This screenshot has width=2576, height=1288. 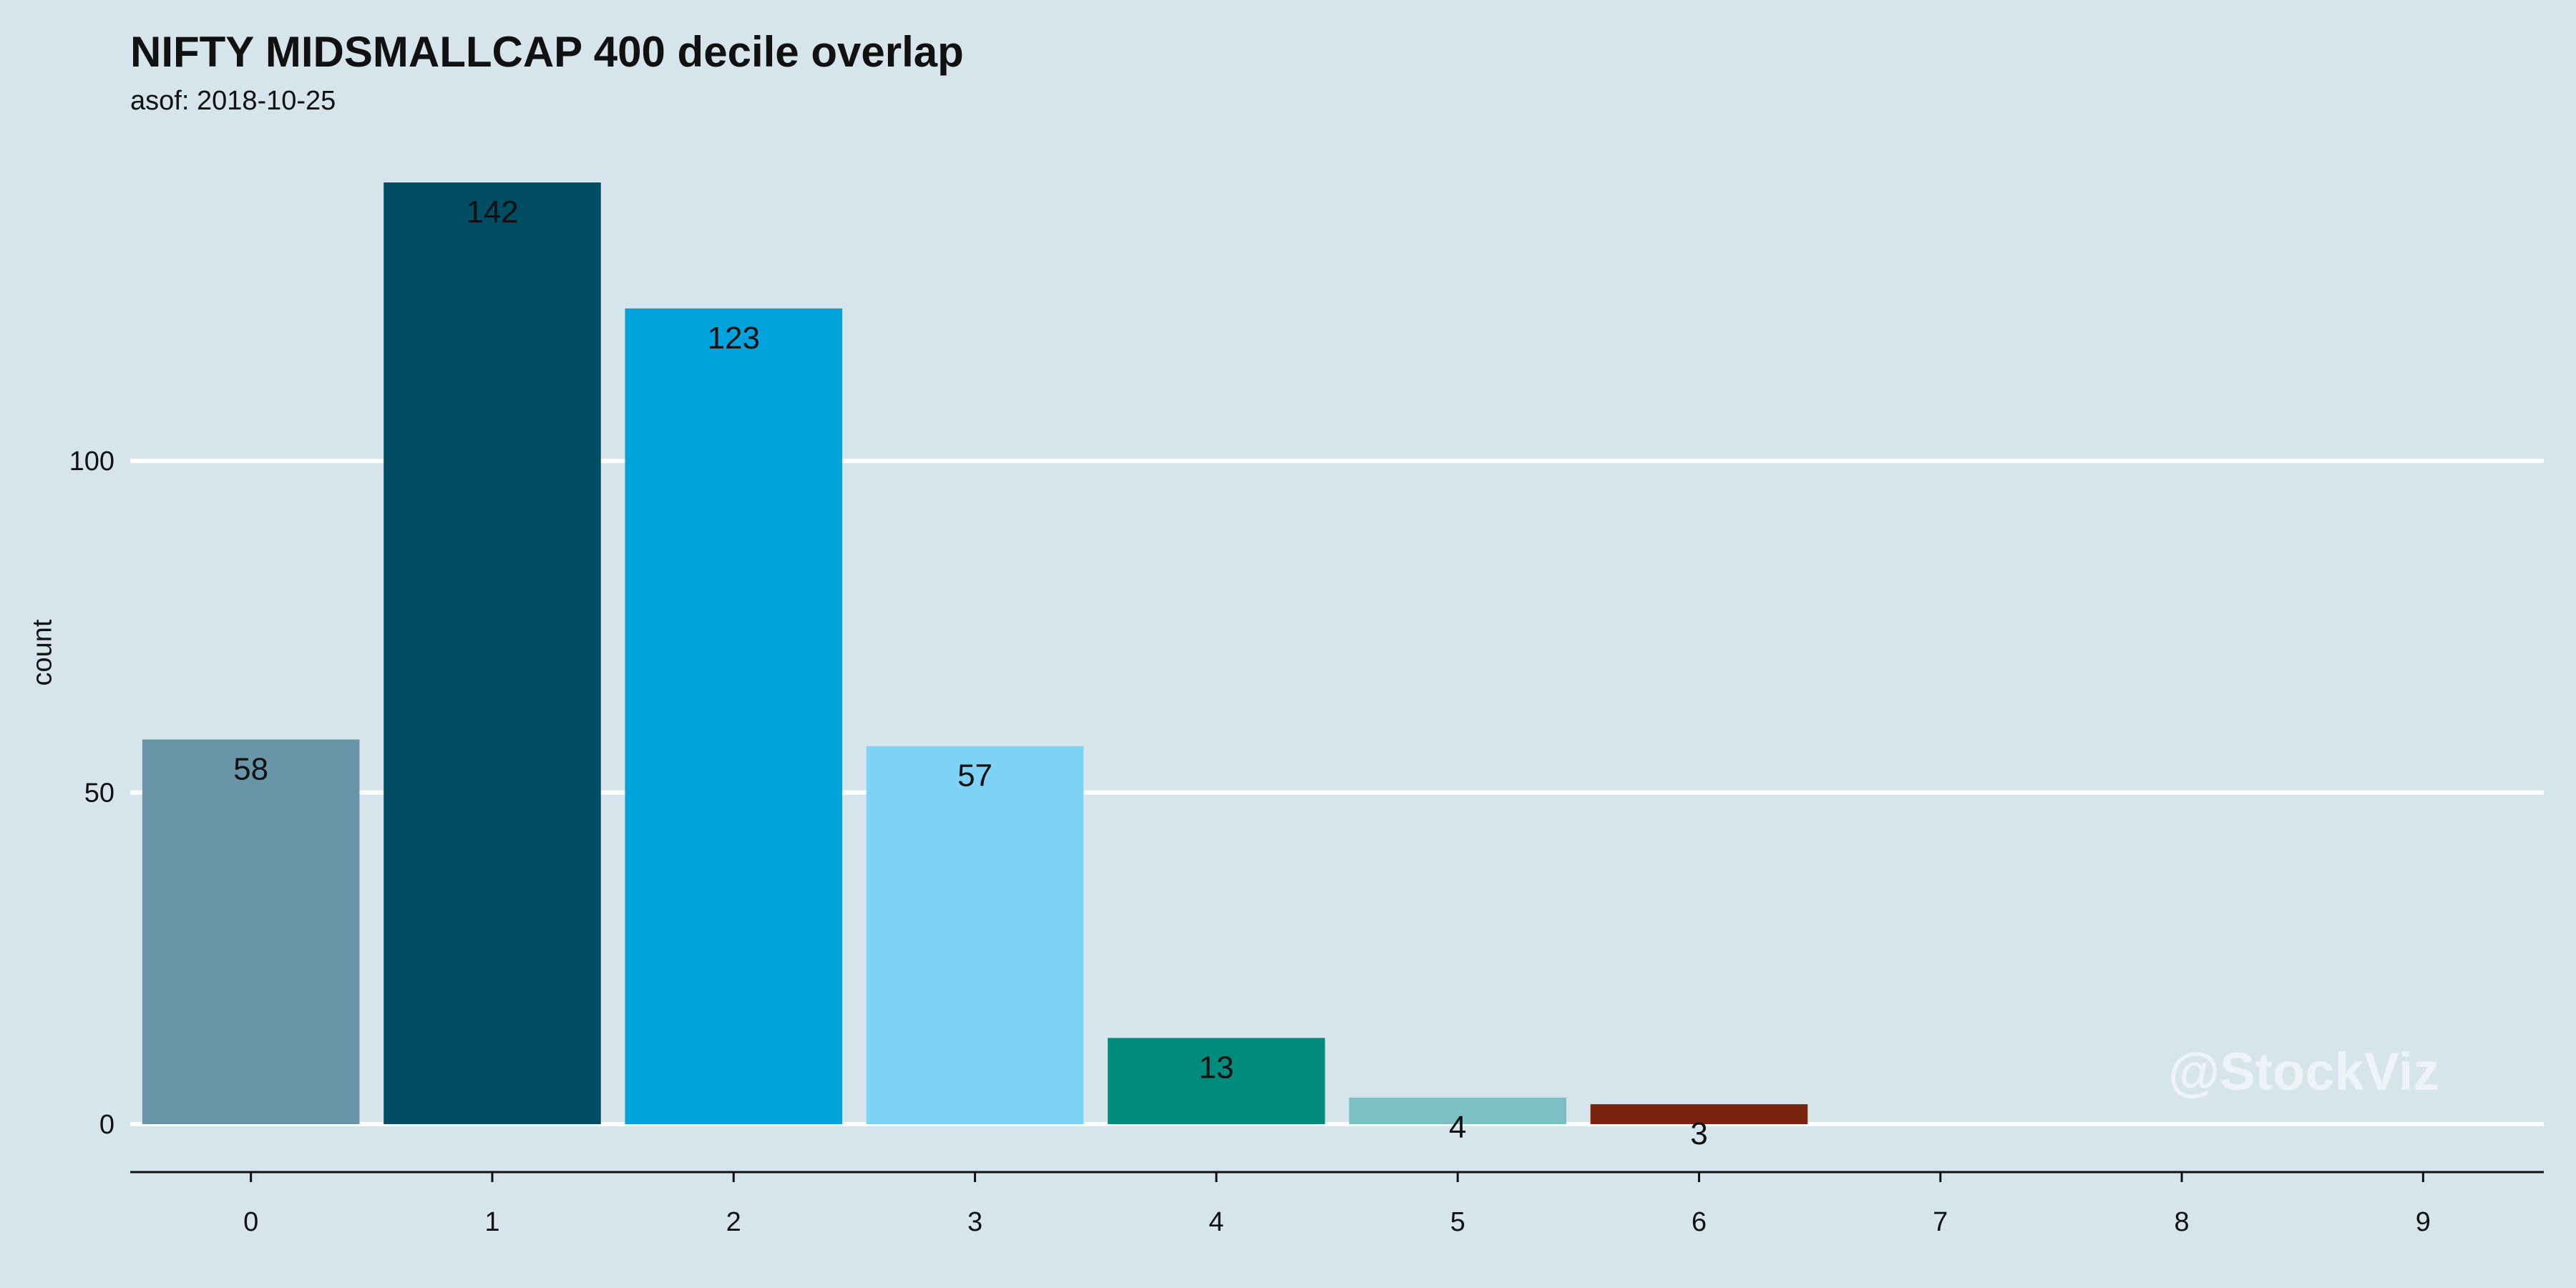 I want to click on y-tick-label: 100, so click(x=91, y=462).